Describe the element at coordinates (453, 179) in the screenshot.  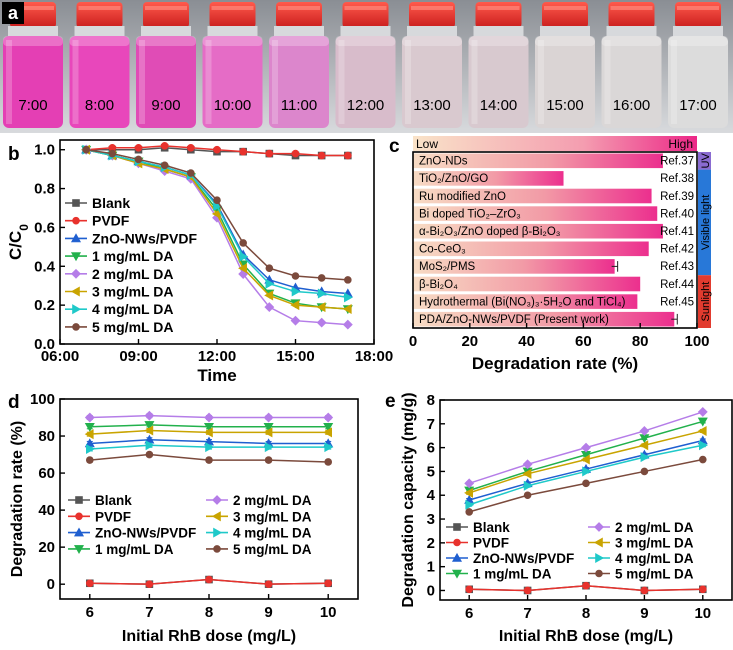
I see `bar-category-label: TiO₂/ZnO/GO` at that location.